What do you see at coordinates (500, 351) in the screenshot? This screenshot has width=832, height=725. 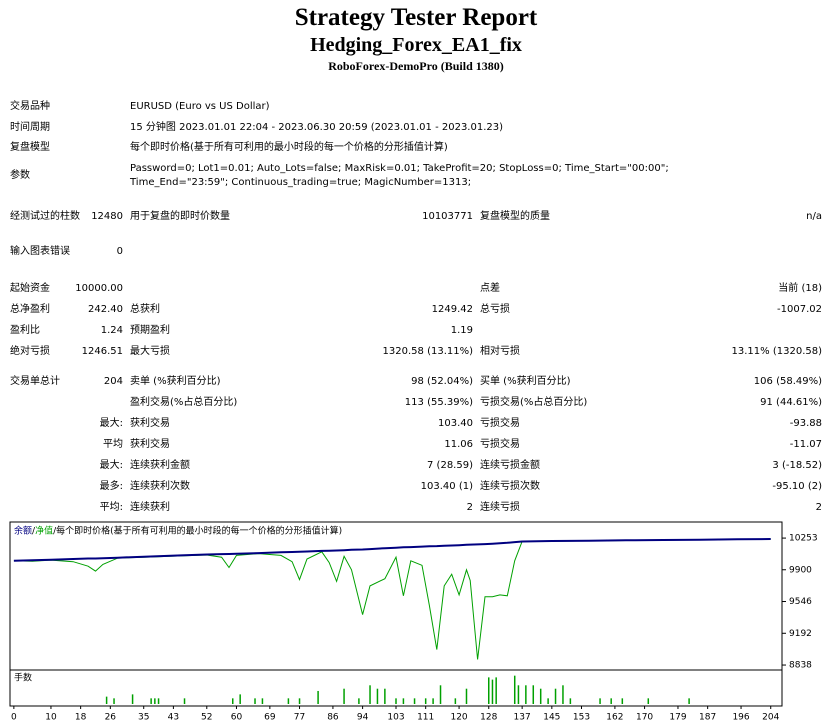 I see `stat-label: 相对亏损` at bounding box center [500, 351].